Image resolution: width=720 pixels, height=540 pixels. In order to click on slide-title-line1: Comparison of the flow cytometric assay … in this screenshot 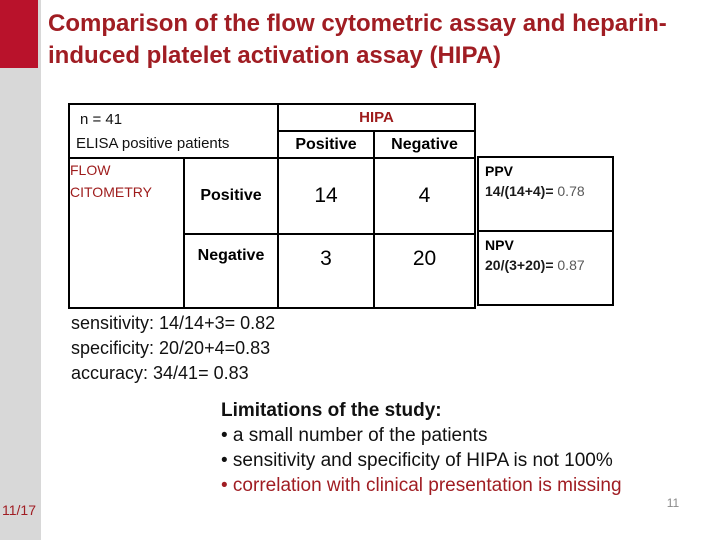, I will do `click(357, 23)`.